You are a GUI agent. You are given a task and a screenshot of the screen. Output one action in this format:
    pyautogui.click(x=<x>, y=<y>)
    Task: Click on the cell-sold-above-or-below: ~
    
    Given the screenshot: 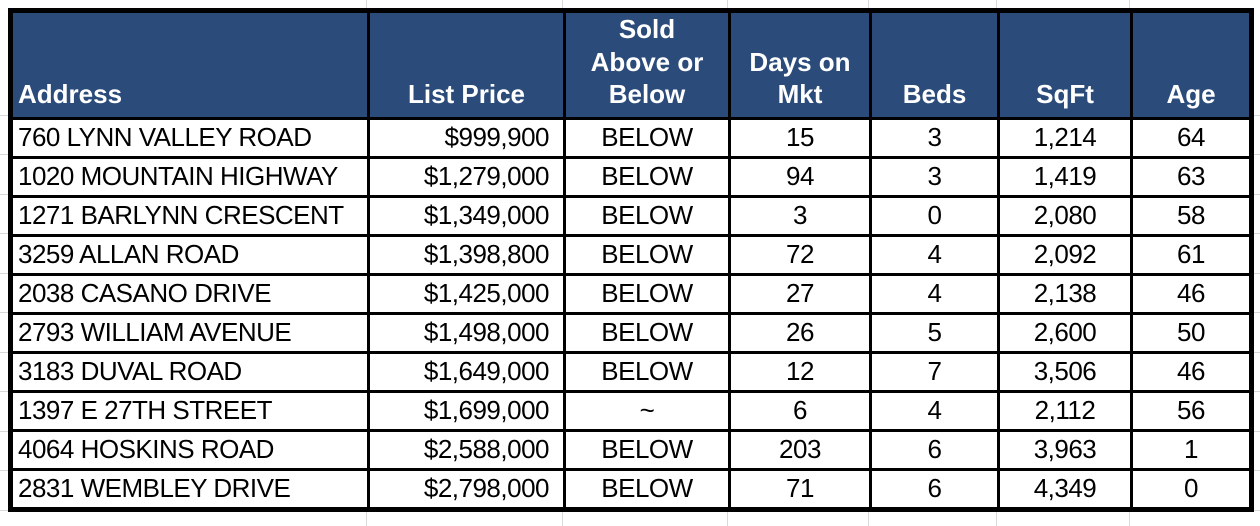 What is the action you would take?
    pyautogui.click(x=647, y=410)
    